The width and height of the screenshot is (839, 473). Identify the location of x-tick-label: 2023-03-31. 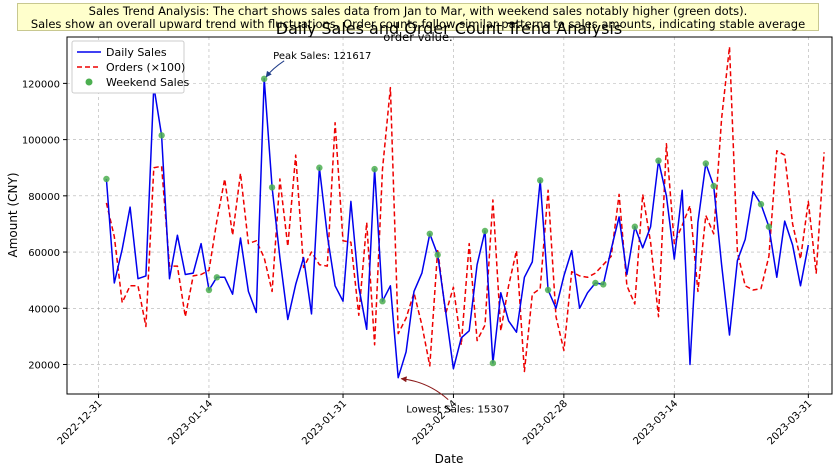
(790, 422).